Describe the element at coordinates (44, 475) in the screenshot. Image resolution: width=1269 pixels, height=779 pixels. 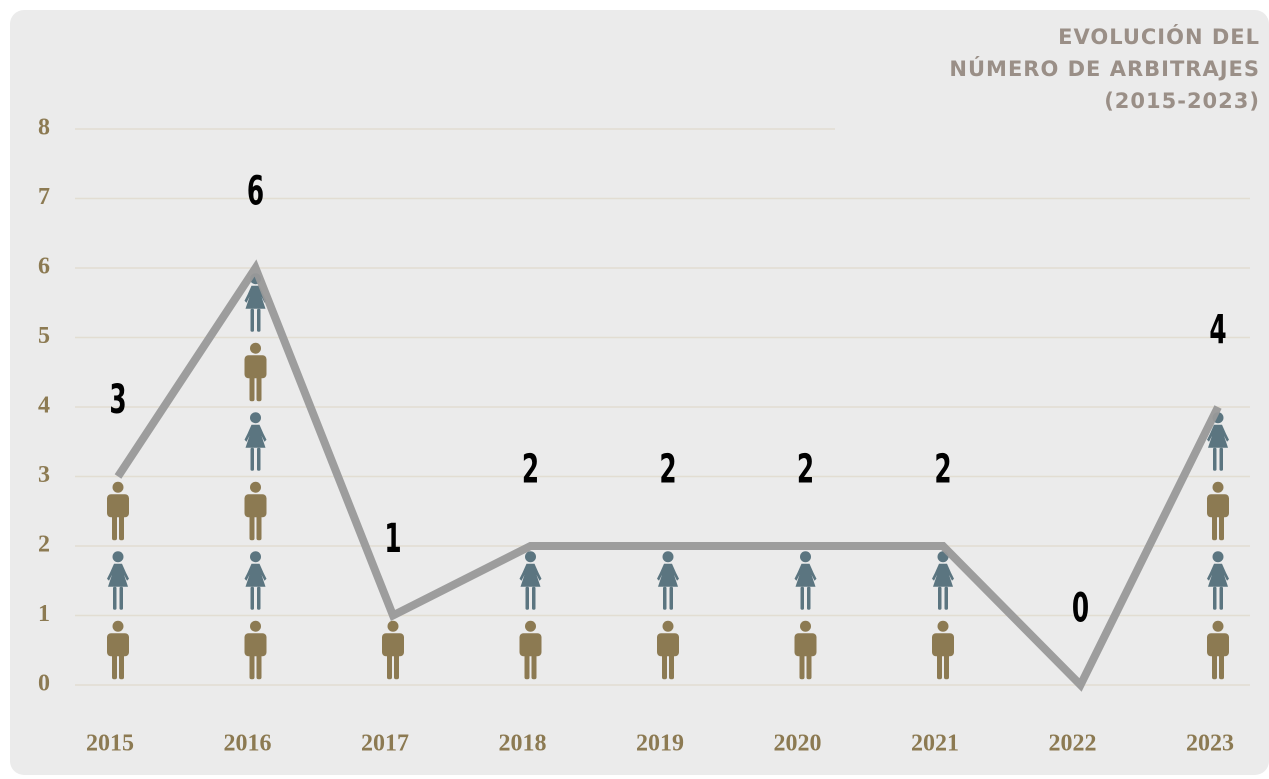
I see `y-tick-label: 3` at that location.